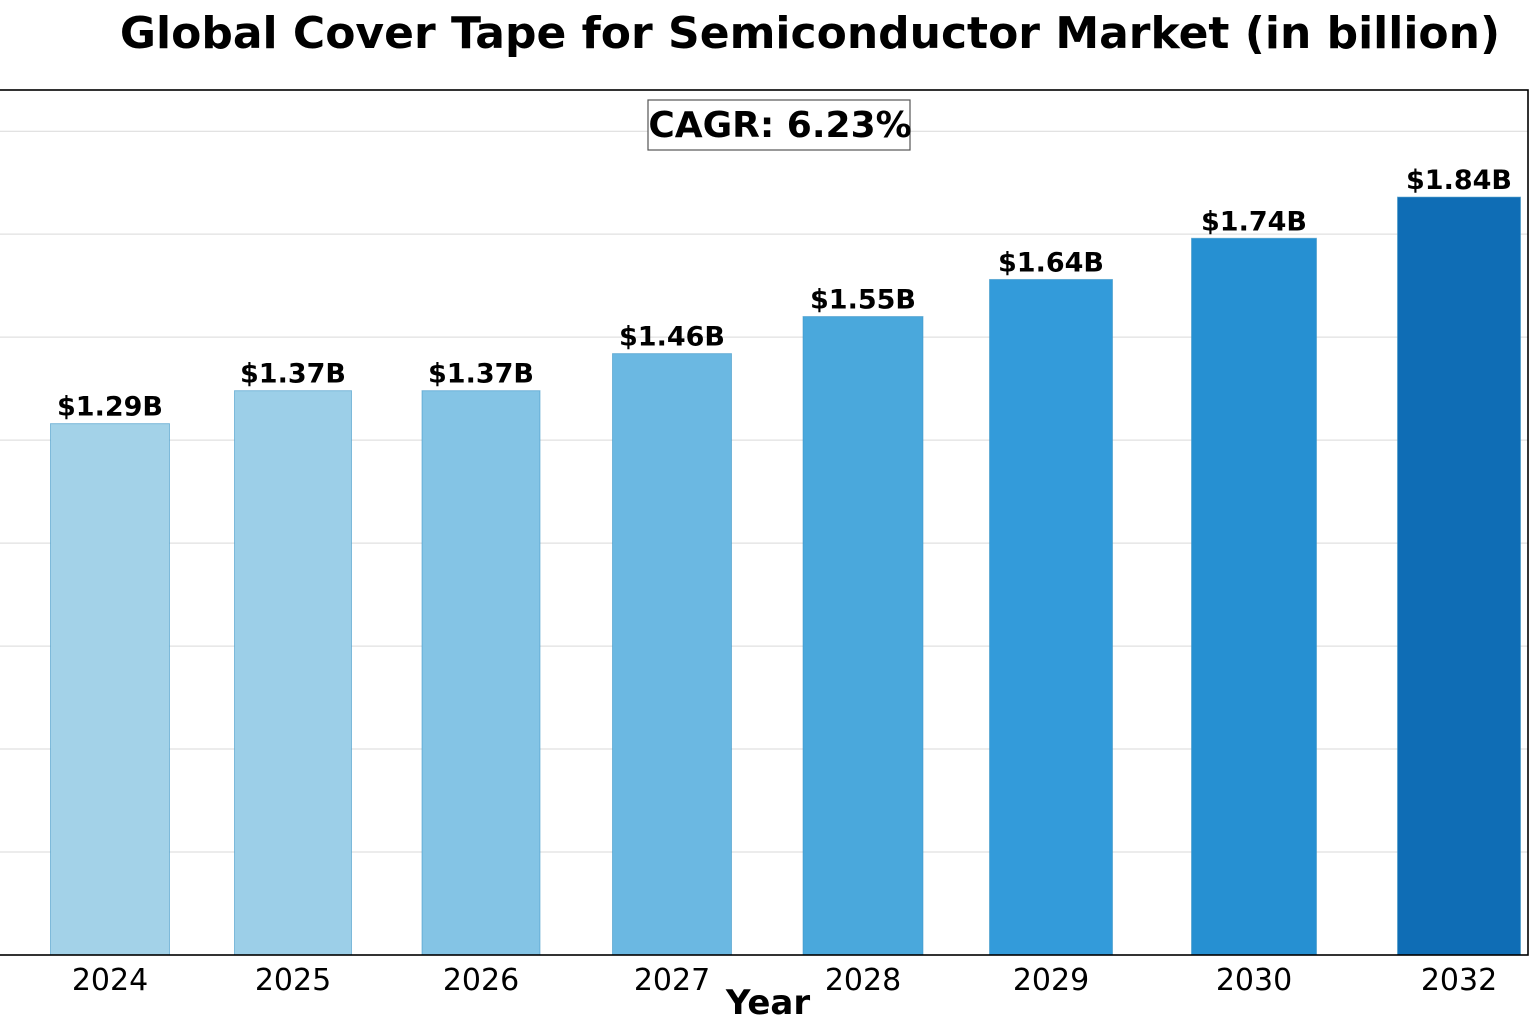 This screenshot has width=1536, height=1024. I want to click on x-tick-labels: 2024 2025 2026 2027 2028 2029 2030 2032, so click(784, 980).